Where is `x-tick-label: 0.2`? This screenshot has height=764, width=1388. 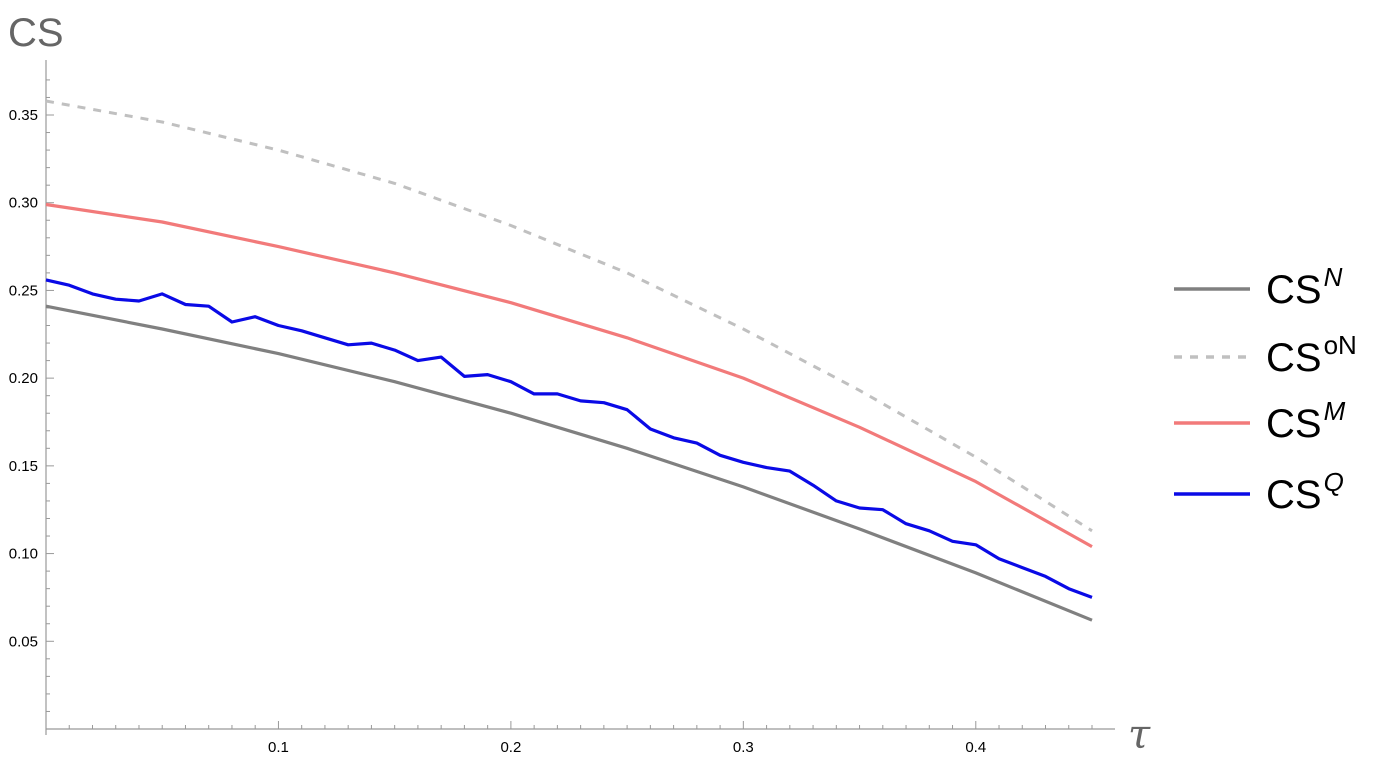 x-tick-label: 0.2 is located at coordinates (510, 747).